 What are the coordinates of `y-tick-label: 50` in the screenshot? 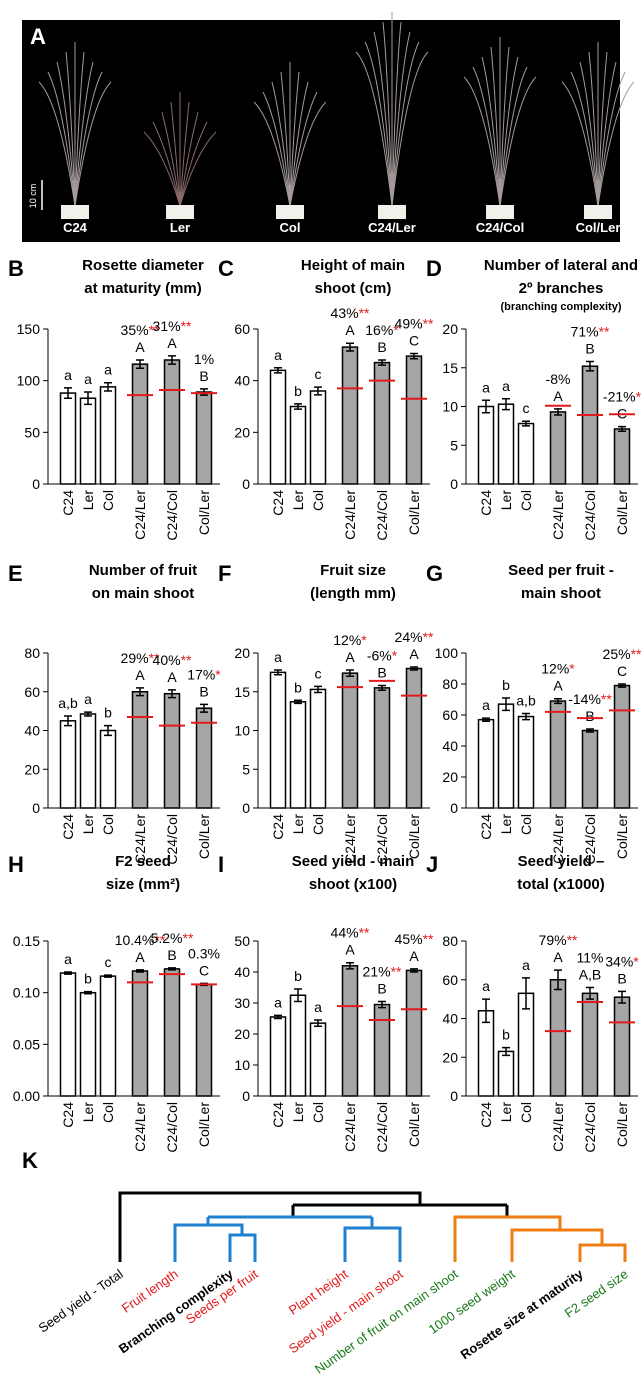 It's located at (32, 432).